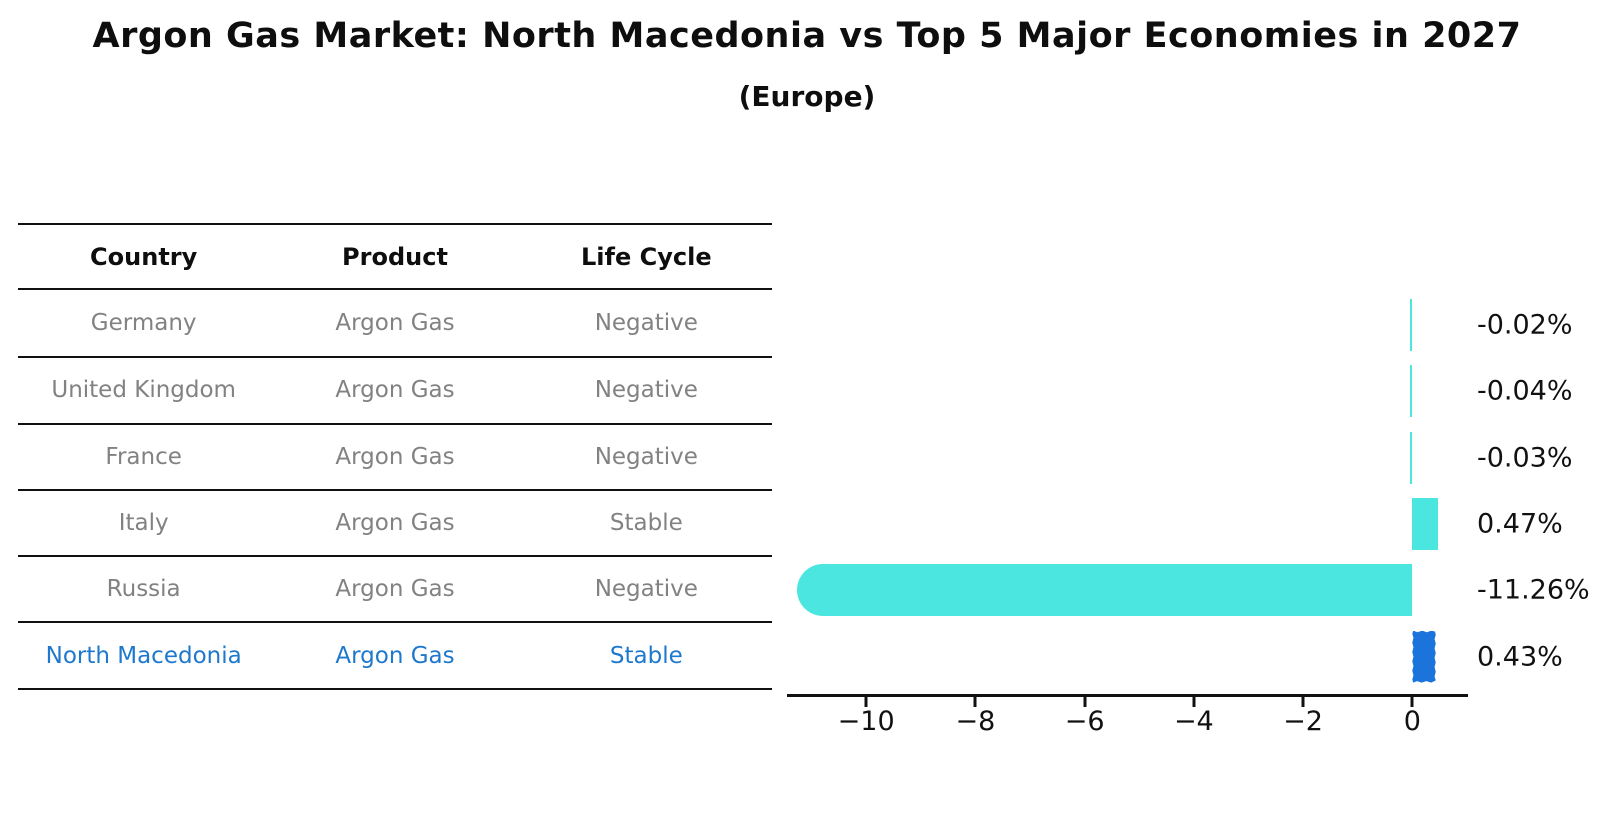  I want to click on table-row-north-macedonia: North Macedonia Argon Gas Stable, so click(395, 654).